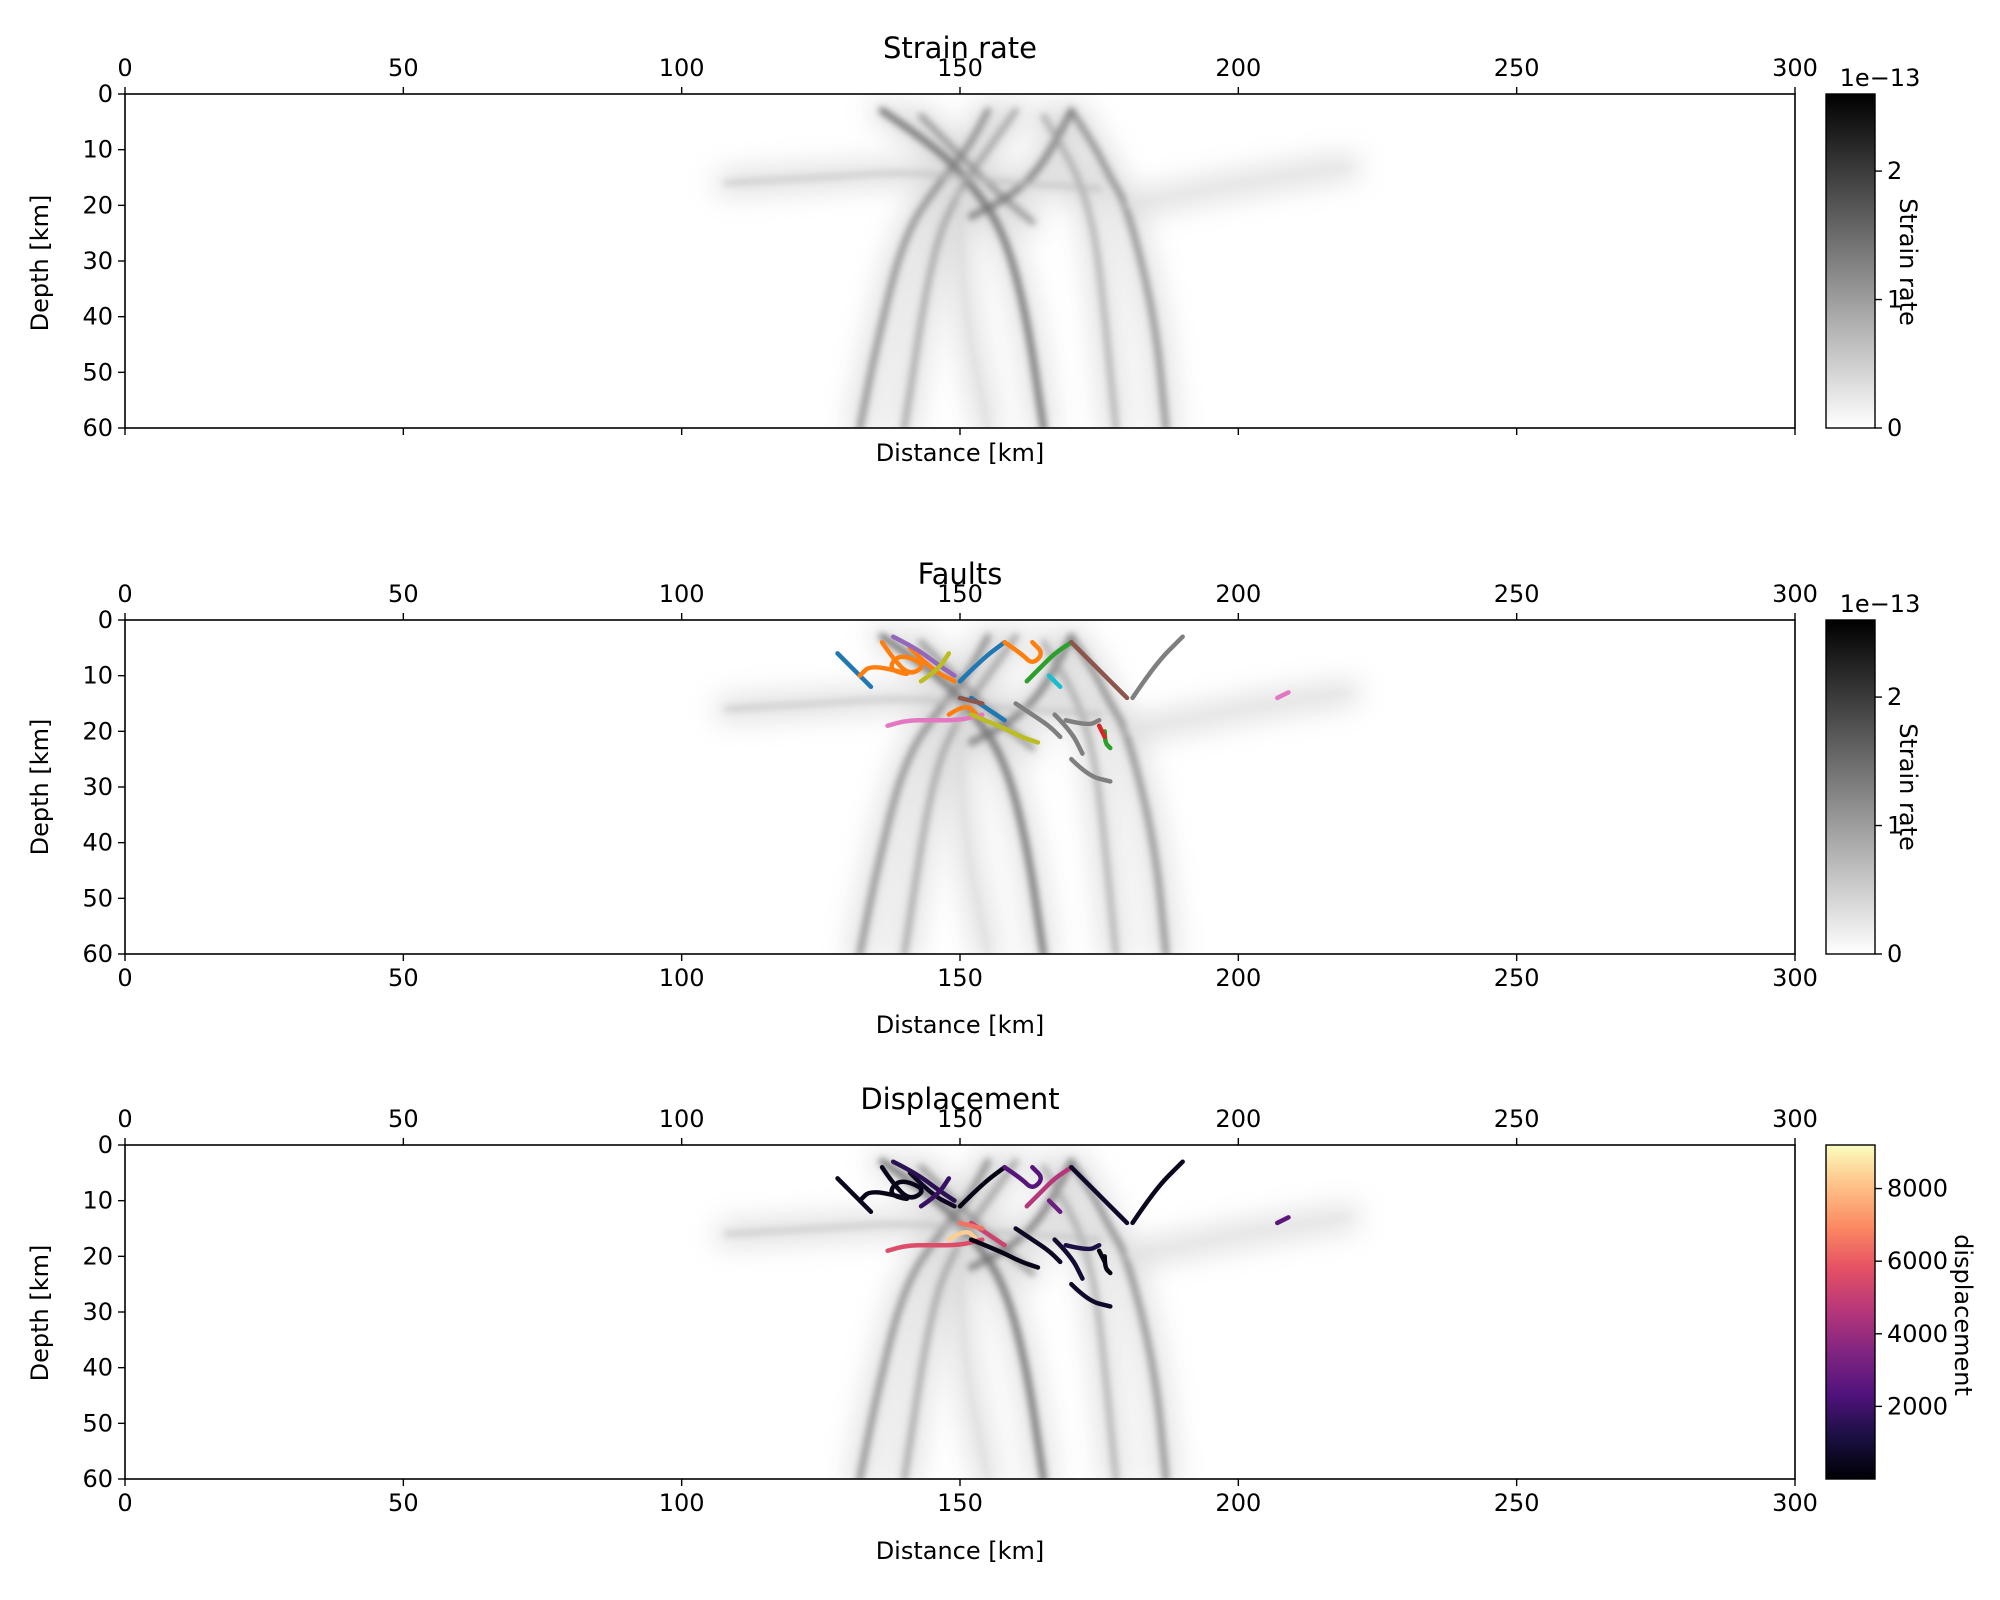 This screenshot has width=2000, height=1600. I want to click on colorbar: displacement, so click(1963, 1315).